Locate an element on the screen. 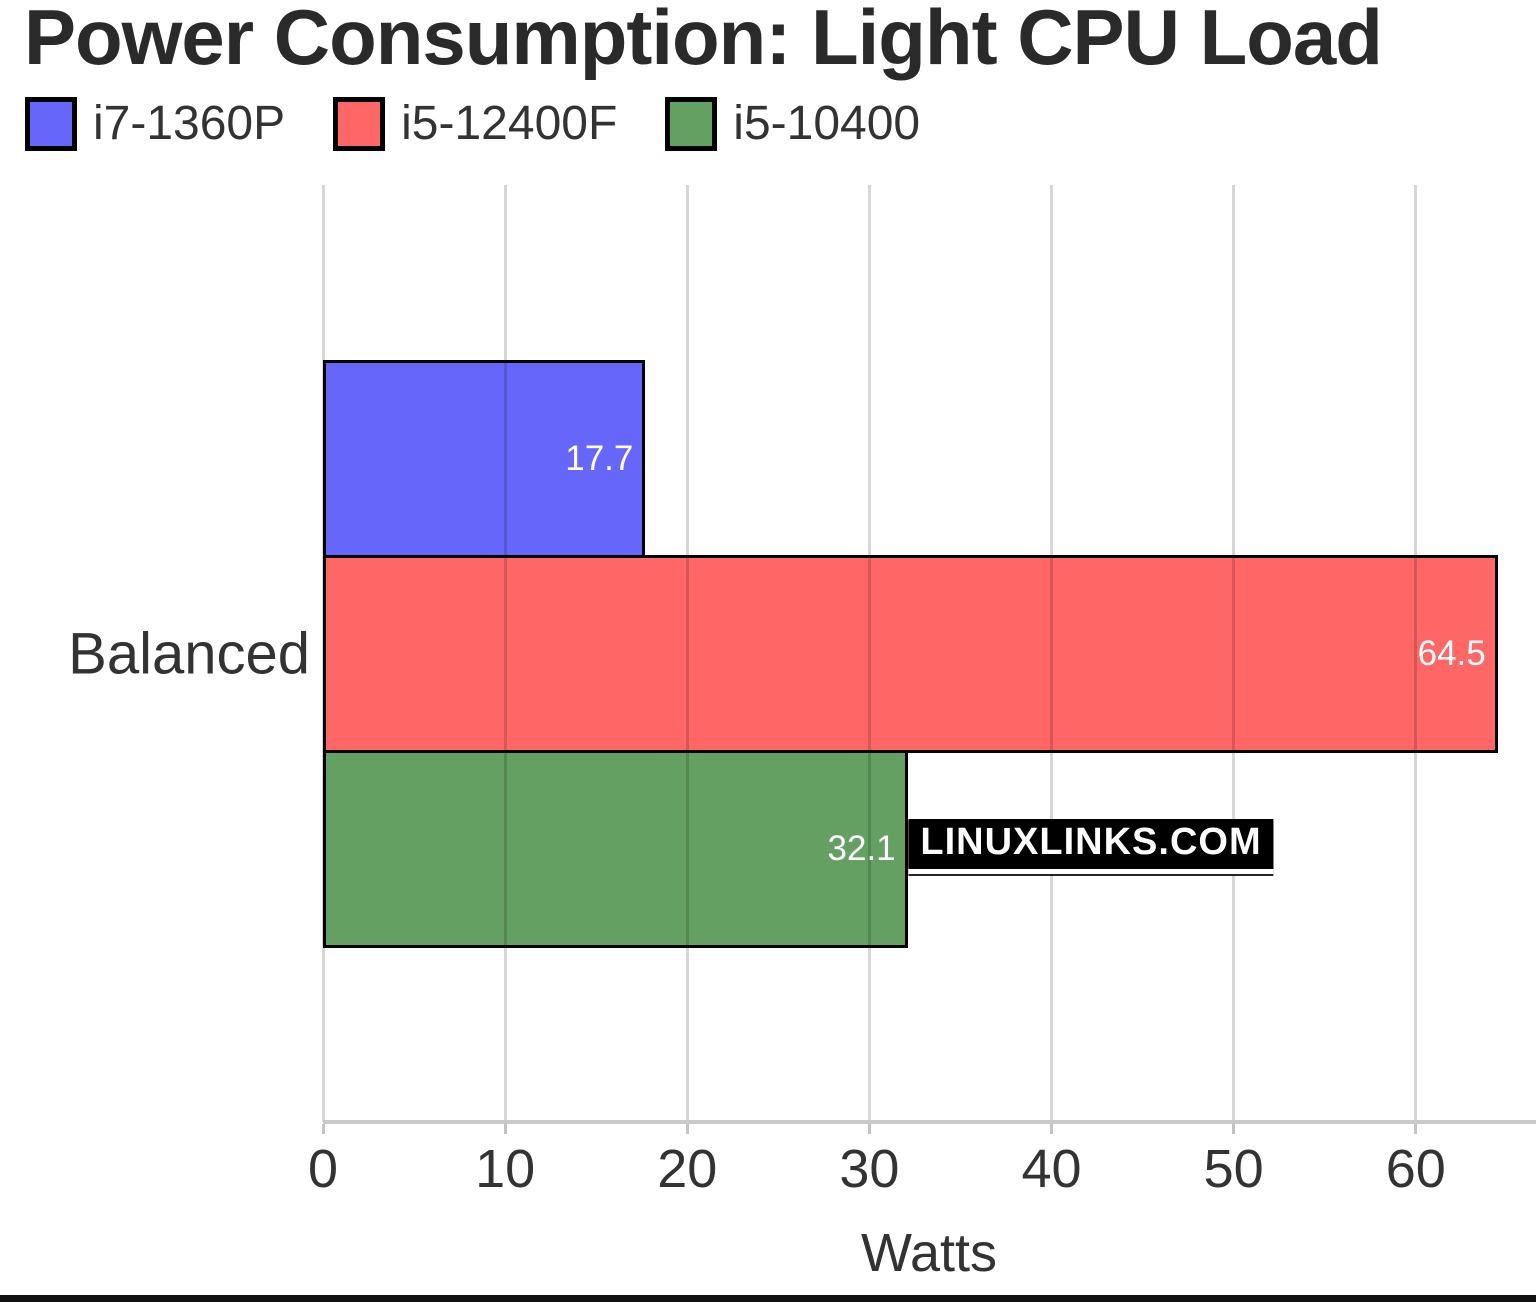  x-tick-label-50: 50 is located at coordinates (1233, 1169).